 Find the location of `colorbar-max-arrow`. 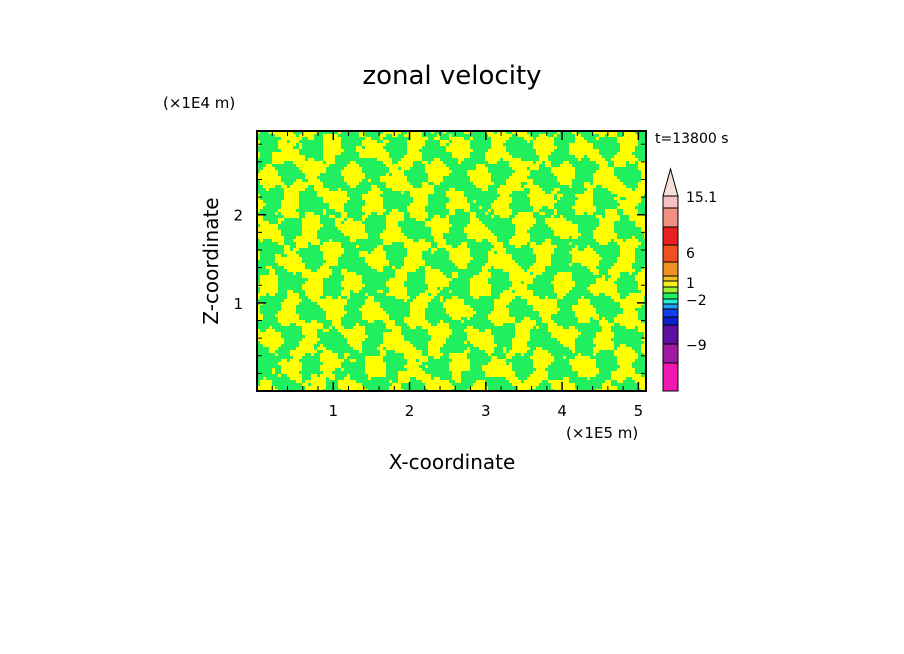

colorbar-max-arrow is located at coordinates (670, 182).